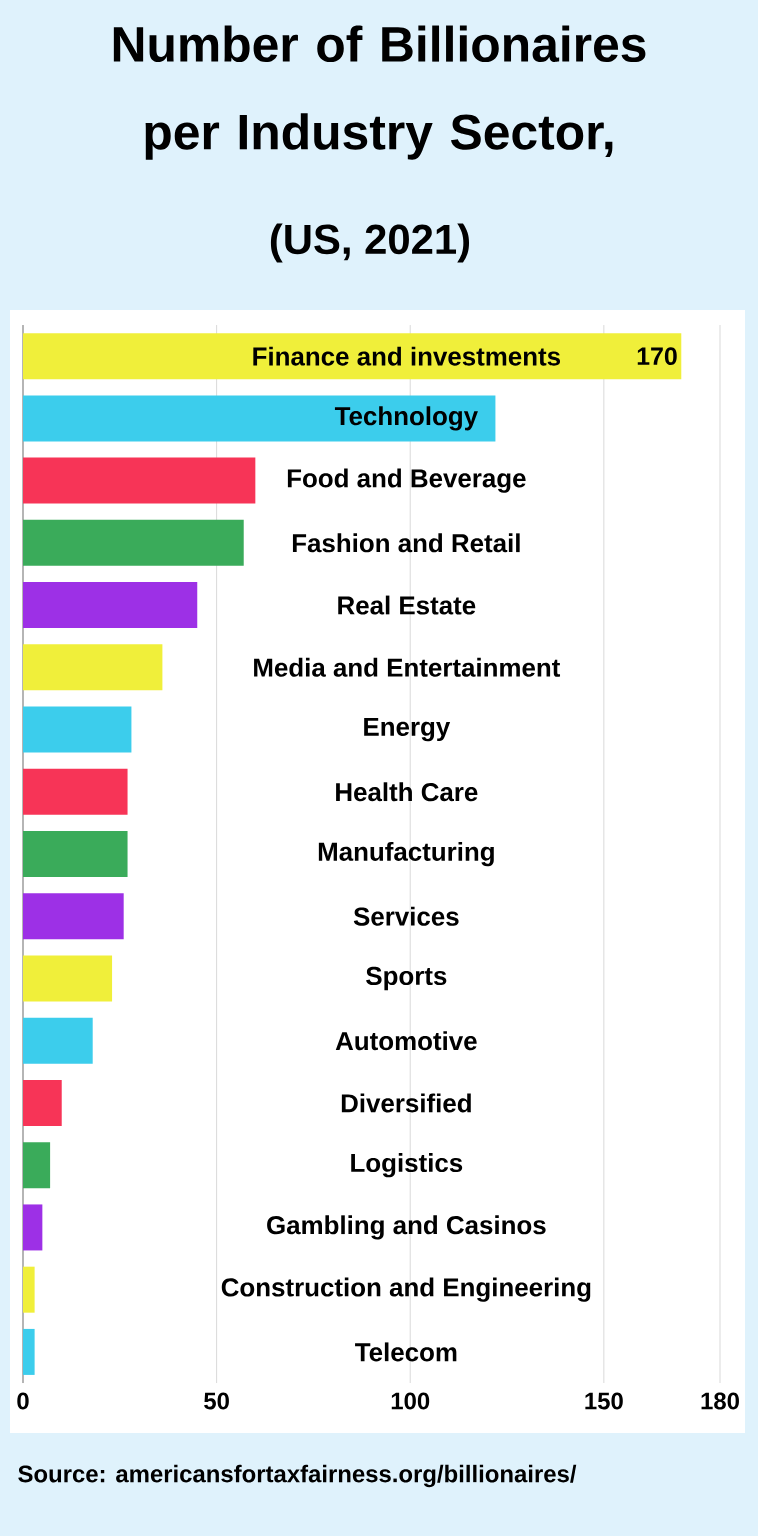 The width and height of the screenshot is (758, 1536). What do you see at coordinates (407, 667) in the screenshot?
I see `y-tick-label: Media and Entertainment` at bounding box center [407, 667].